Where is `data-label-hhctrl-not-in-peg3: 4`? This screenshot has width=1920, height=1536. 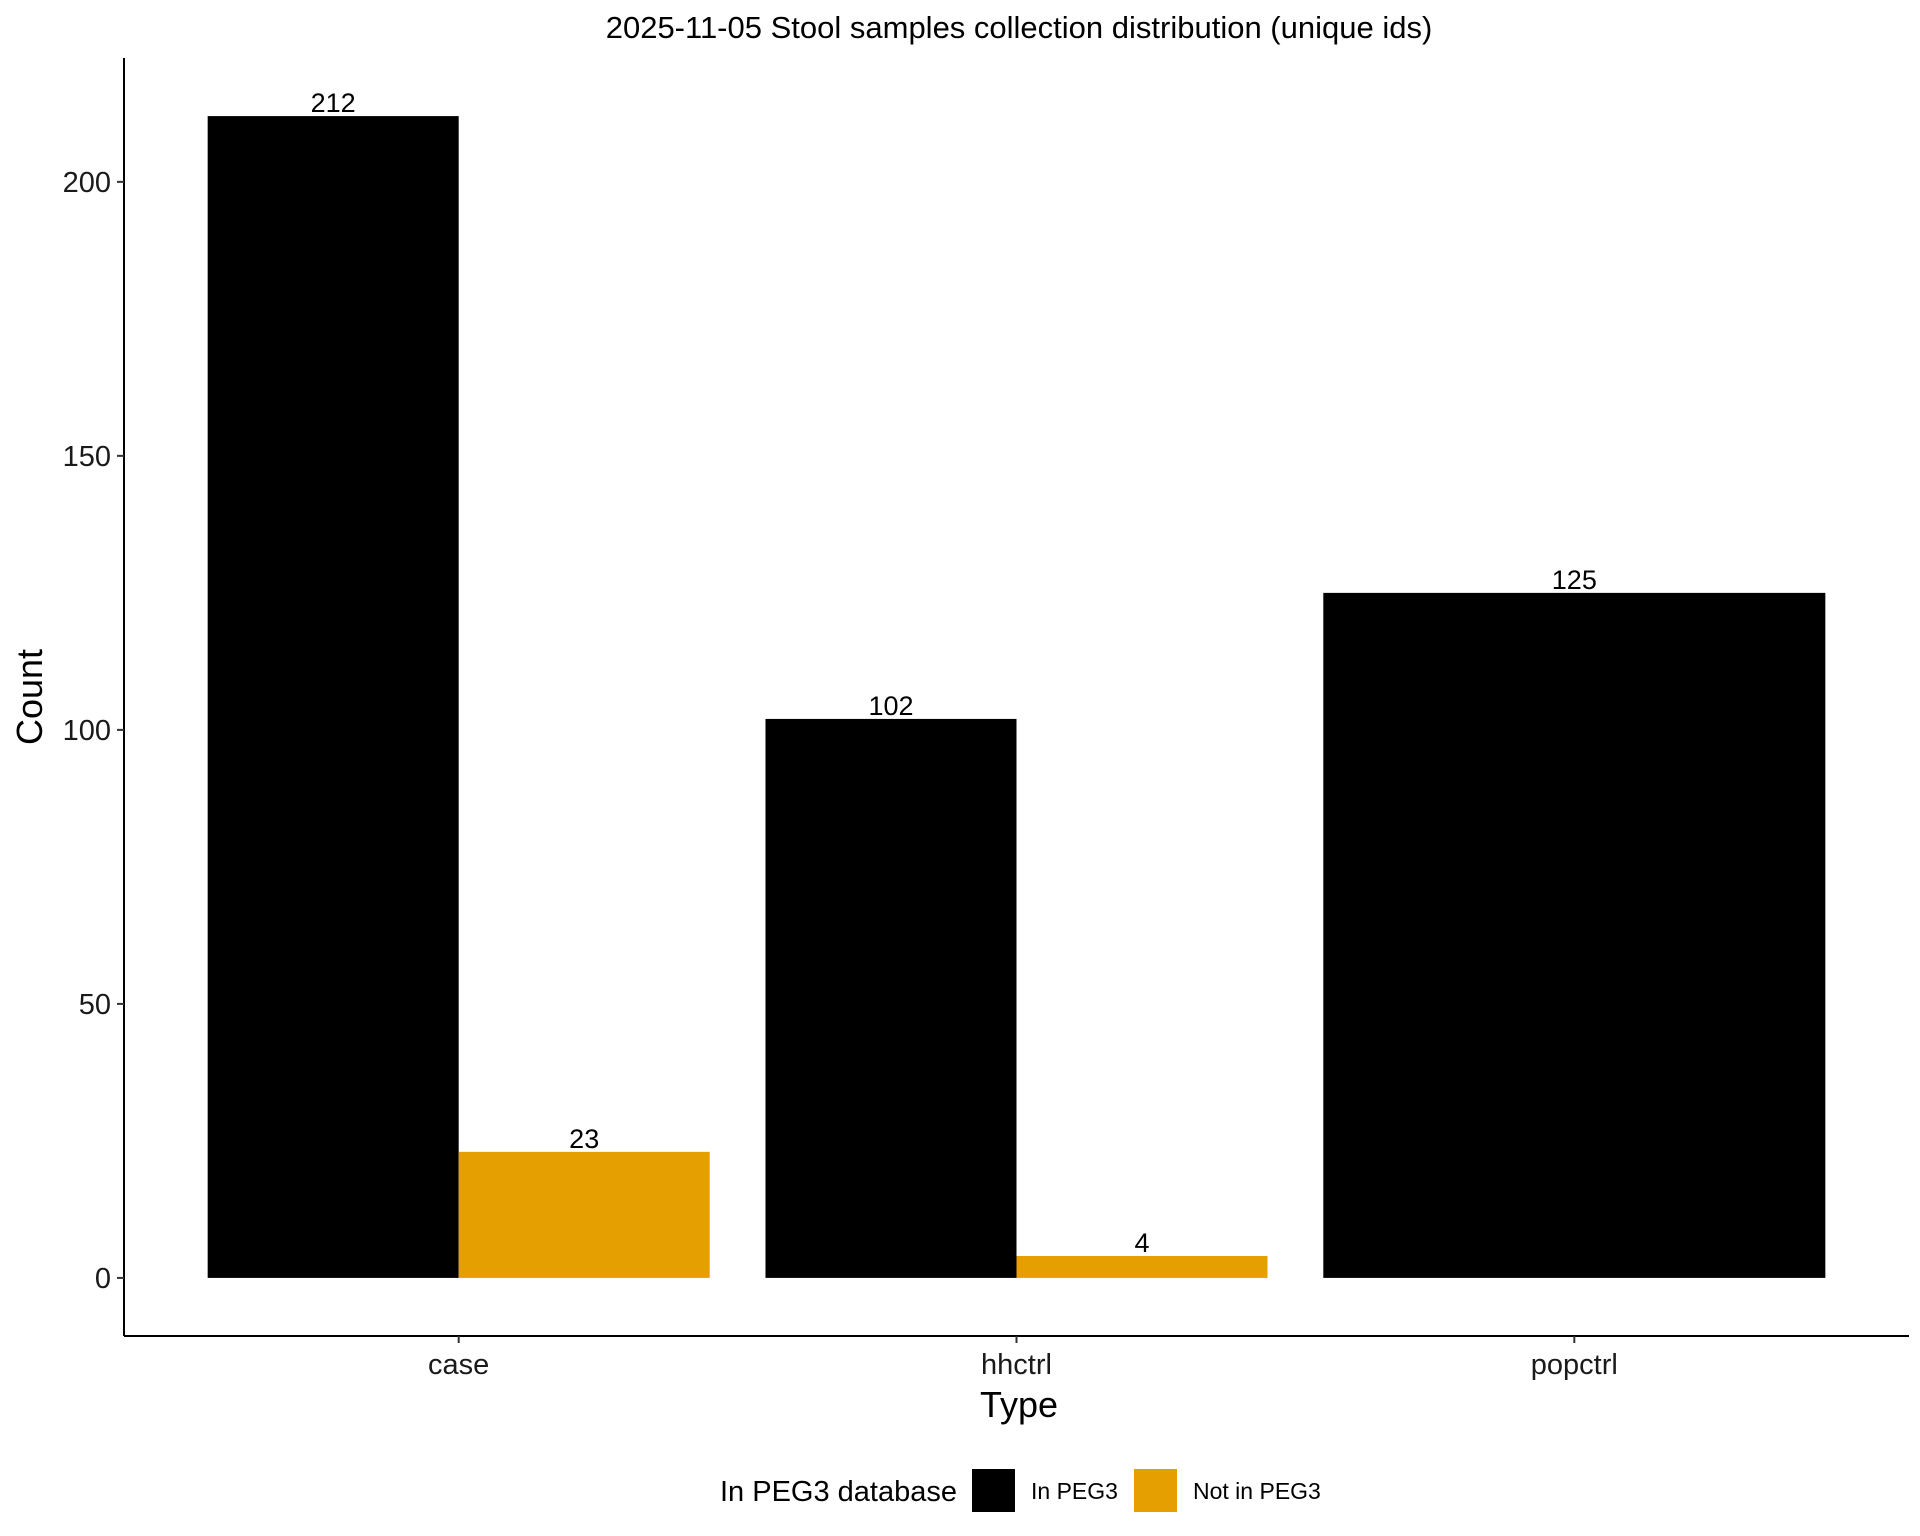 data-label-hhctrl-not-in-peg3: 4 is located at coordinates (1141, 1243).